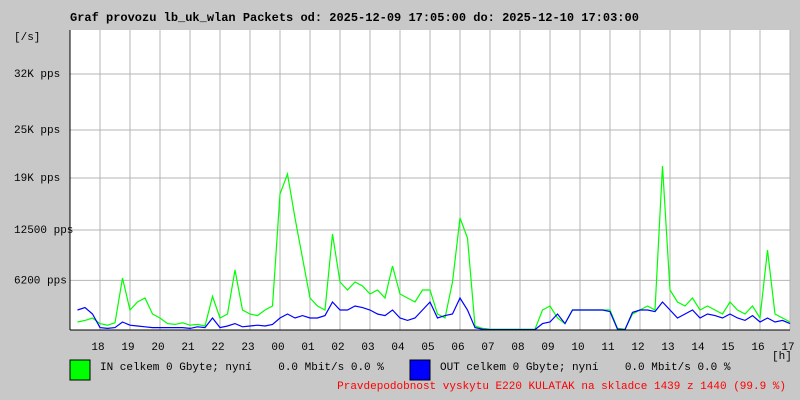 Image resolution: width=800 pixels, height=400 pixels. Describe the element at coordinates (787, 348) in the screenshot. I see `x-tick-label: 17` at that location.